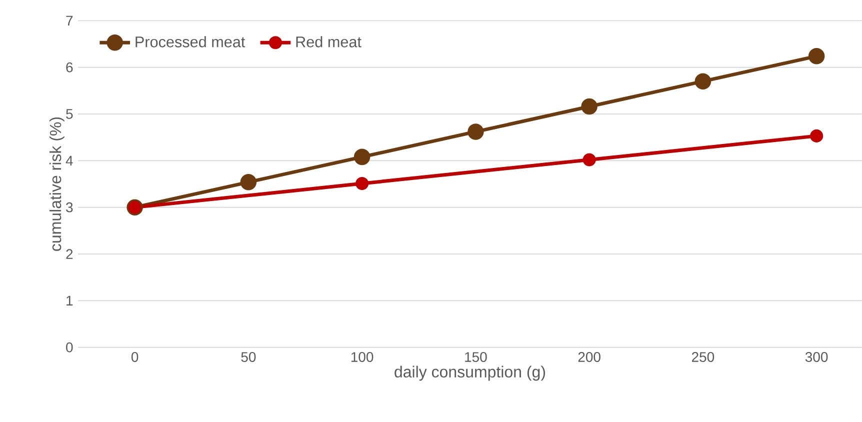  I want to click on x-tick-label: 250, so click(703, 357).